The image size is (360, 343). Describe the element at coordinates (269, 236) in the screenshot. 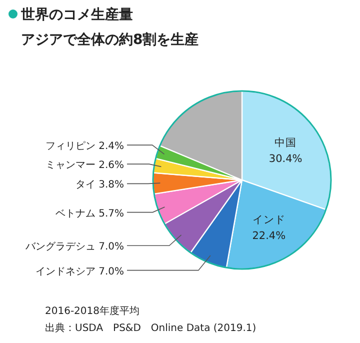

I see `data-label: 22.4%` at that location.